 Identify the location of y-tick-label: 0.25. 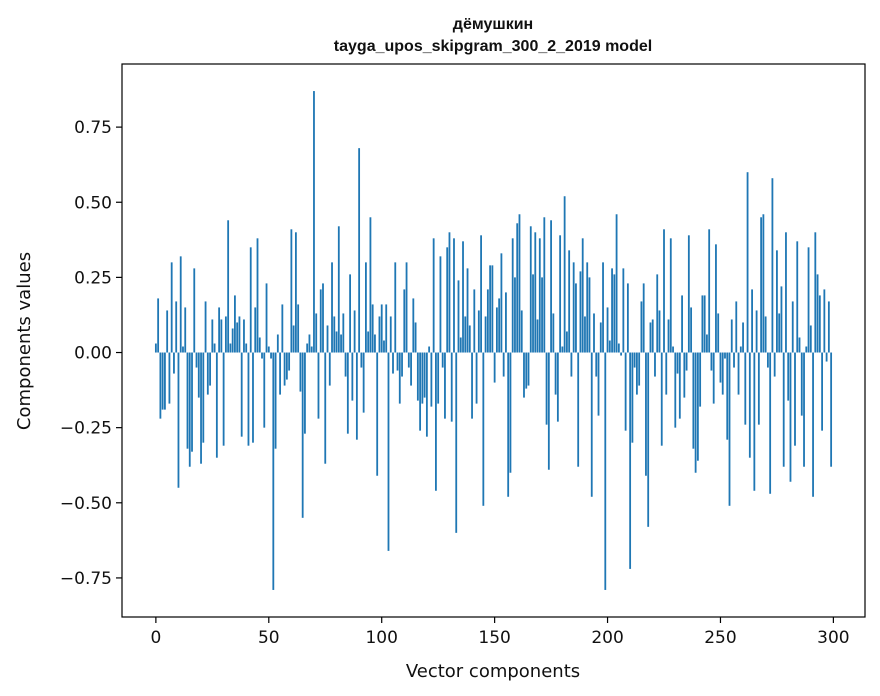
(93, 278).